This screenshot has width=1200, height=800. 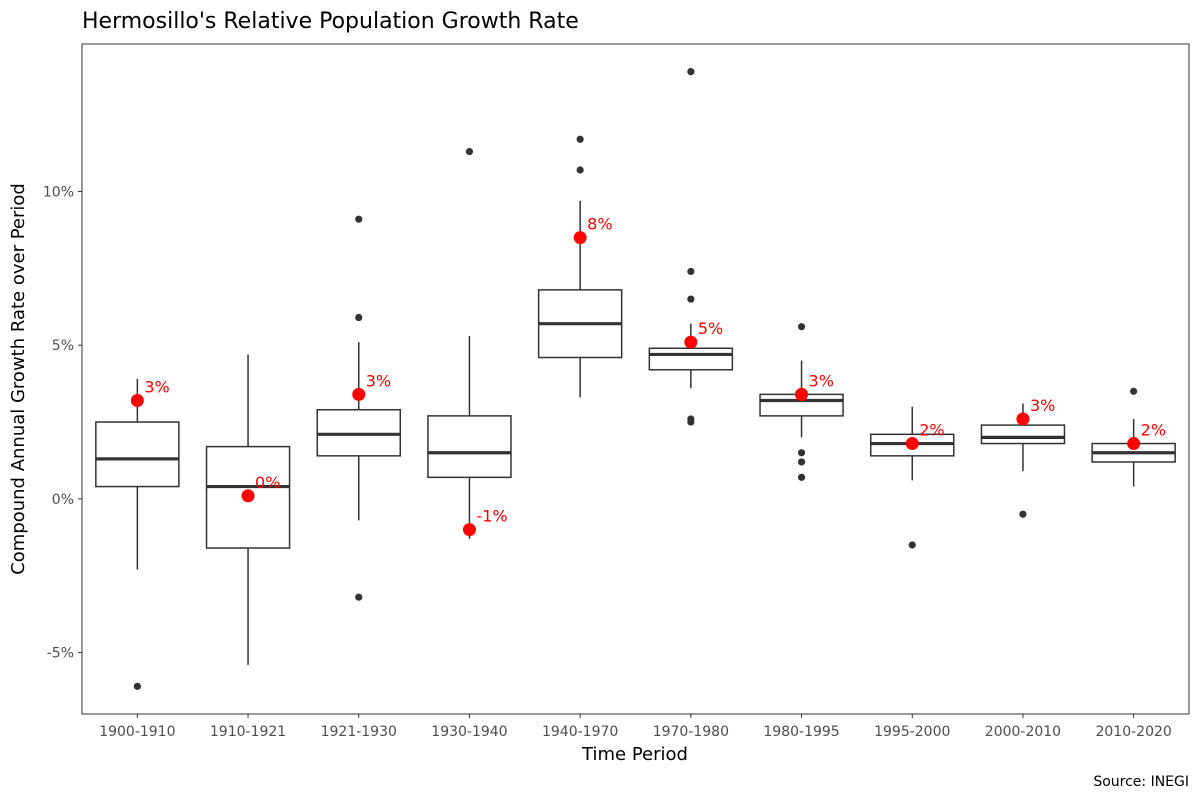 What do you see at coordinates (137, 534) in the screenshot?
I see `boxplot-1900-1910` at bounding box center [137, 534].